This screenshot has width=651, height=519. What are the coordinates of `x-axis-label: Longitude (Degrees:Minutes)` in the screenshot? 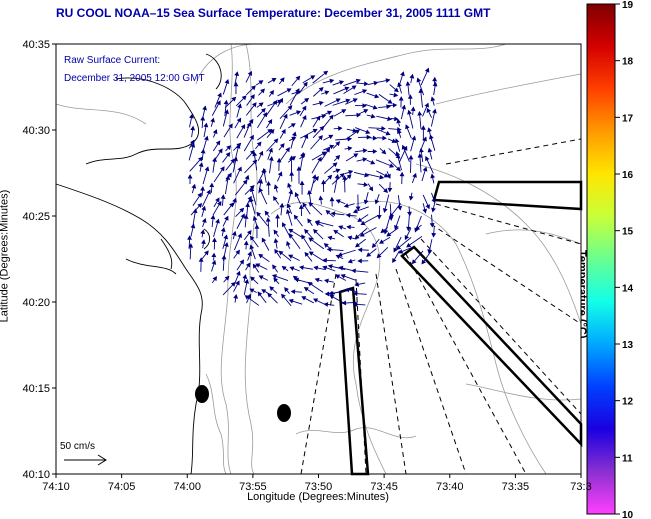 It's located at (318, 497).